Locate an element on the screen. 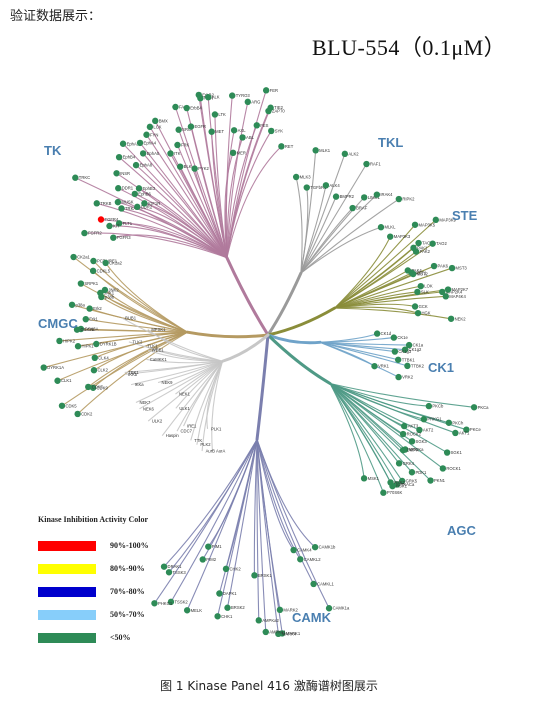 The image size is (538, 703). kinase-label: MET is located at coordinates (219, 131).